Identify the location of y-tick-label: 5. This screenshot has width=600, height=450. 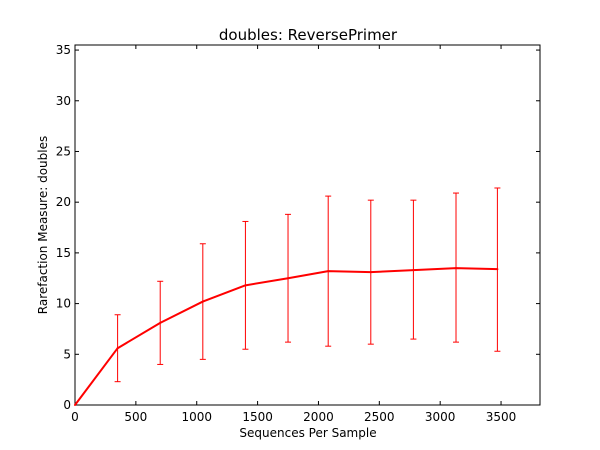
(67, 354).